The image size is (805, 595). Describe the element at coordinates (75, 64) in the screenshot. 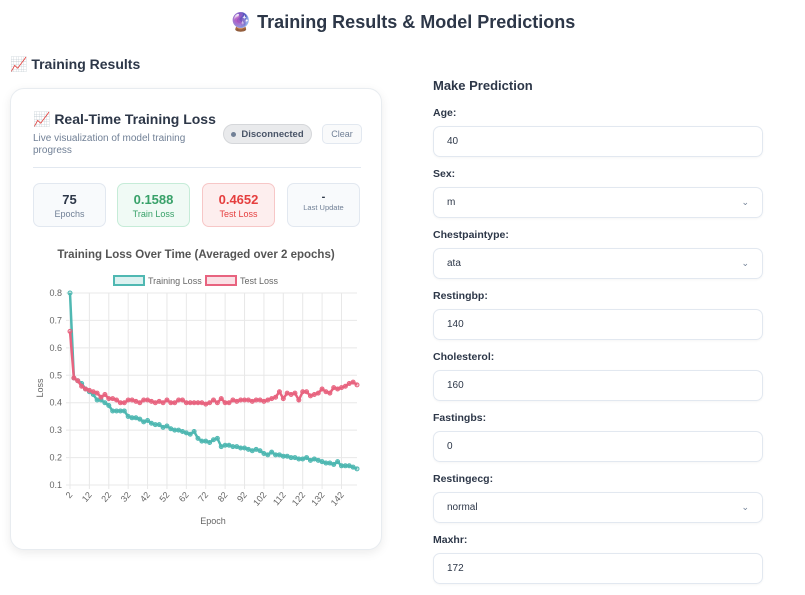

I see `section-title: 📈 Training Results` at that location.